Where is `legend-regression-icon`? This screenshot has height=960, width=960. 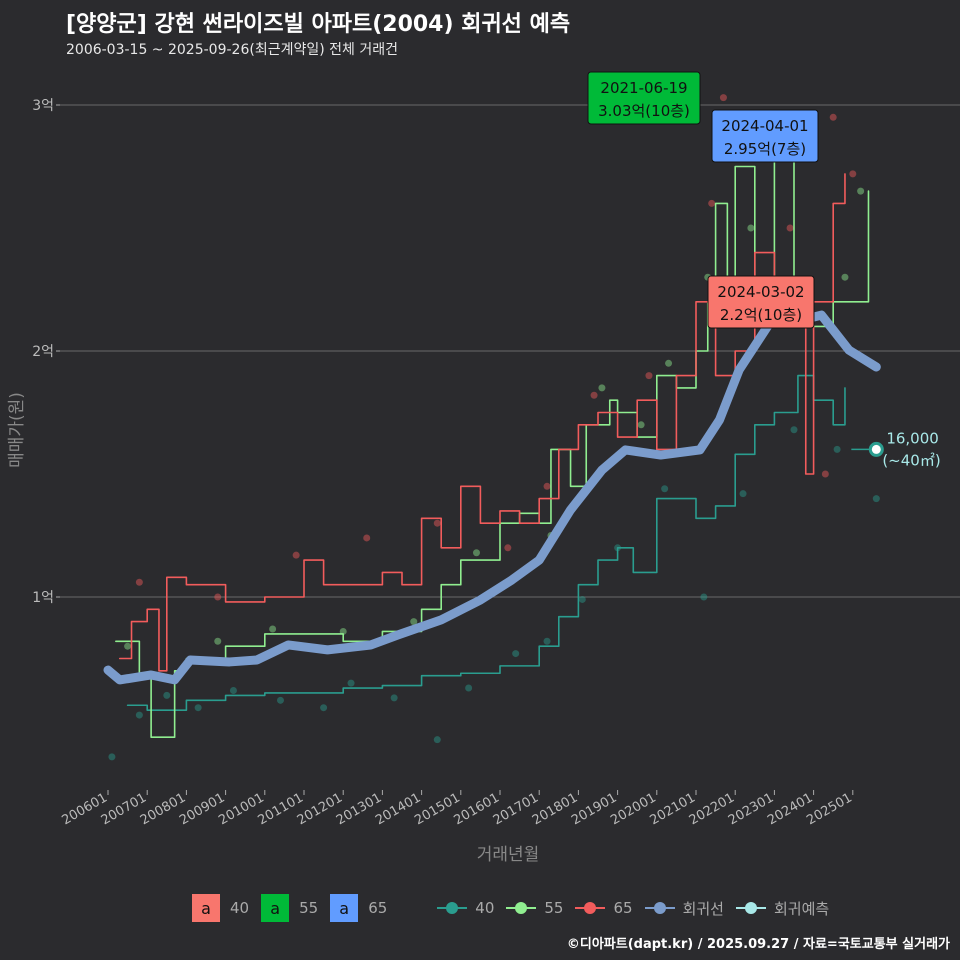
legend-regression-icon is located at coordinates (659, 908).